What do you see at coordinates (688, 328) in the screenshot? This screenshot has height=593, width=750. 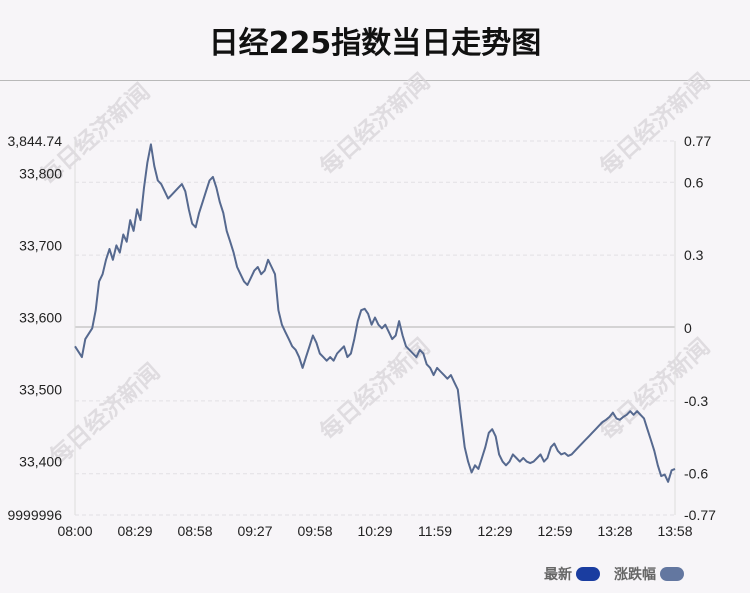 I see `y-right-tick-label: 0` at bounding box center [688, 328].